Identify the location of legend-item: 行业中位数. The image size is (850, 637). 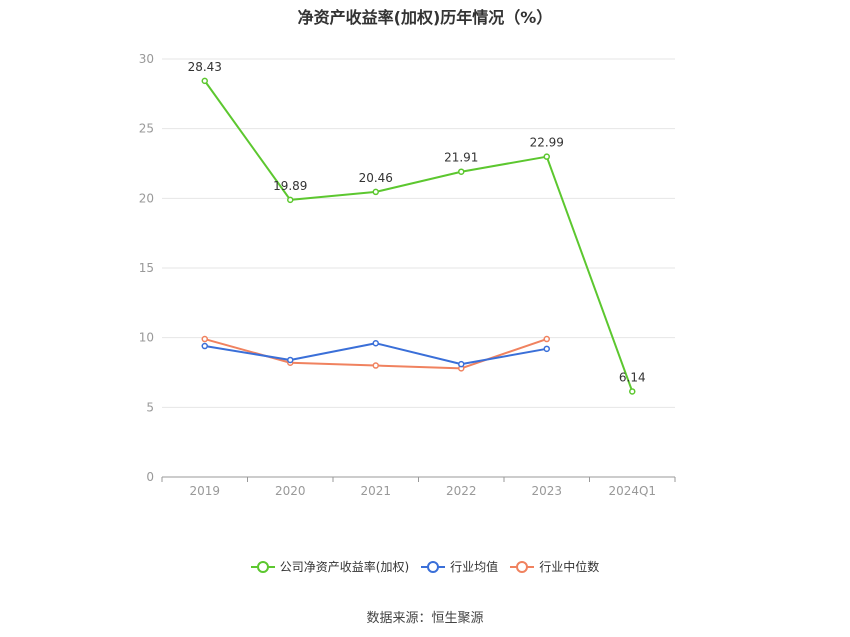
(554, 566).